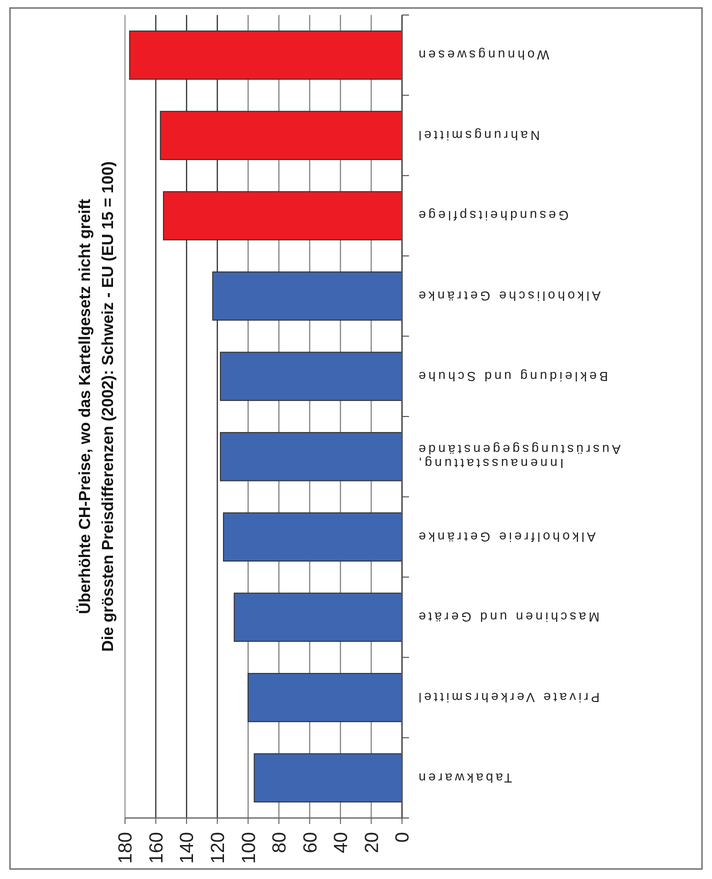  Describe the element at coordinates (483, 55) in the screenshot. I see `y-tick-label: Wohnungswesen` at that location.